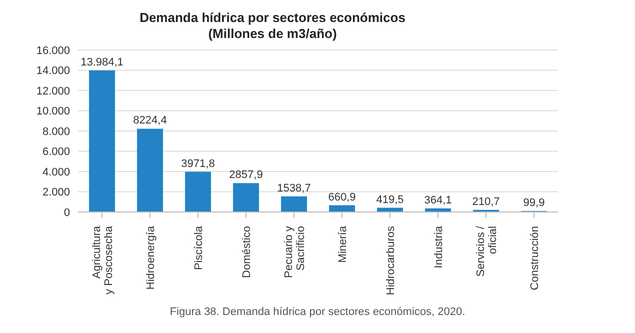 The image size is (635, 333). What do you see at coordinates (272, 34) in the screenshot?
I see `chart-subtitle: (Millones de m3/año)` at bounding box center [272, 34].